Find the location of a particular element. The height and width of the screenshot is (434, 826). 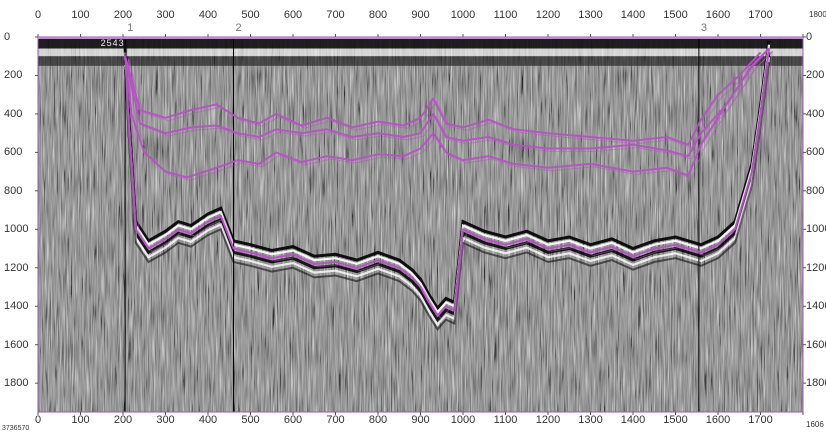

surface-band-dark is located at coordinates (420, 43).